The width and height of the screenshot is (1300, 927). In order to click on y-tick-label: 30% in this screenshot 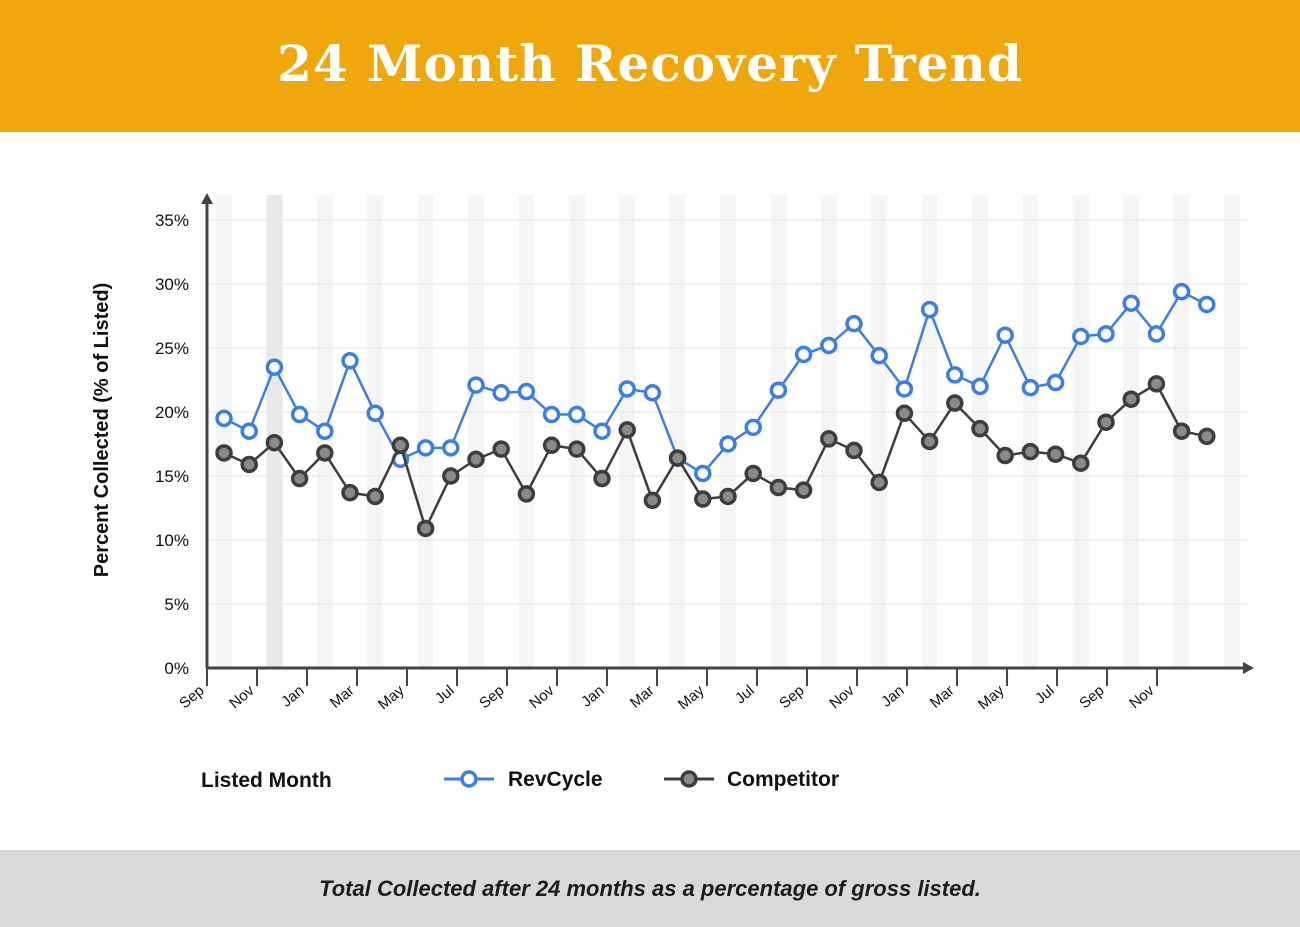, I will do `click(172, 284)`.